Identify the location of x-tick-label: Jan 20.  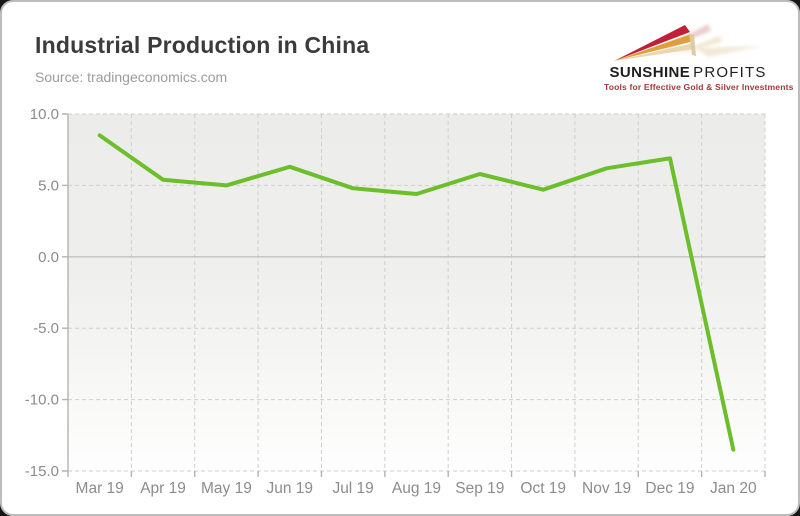
(733, 488).